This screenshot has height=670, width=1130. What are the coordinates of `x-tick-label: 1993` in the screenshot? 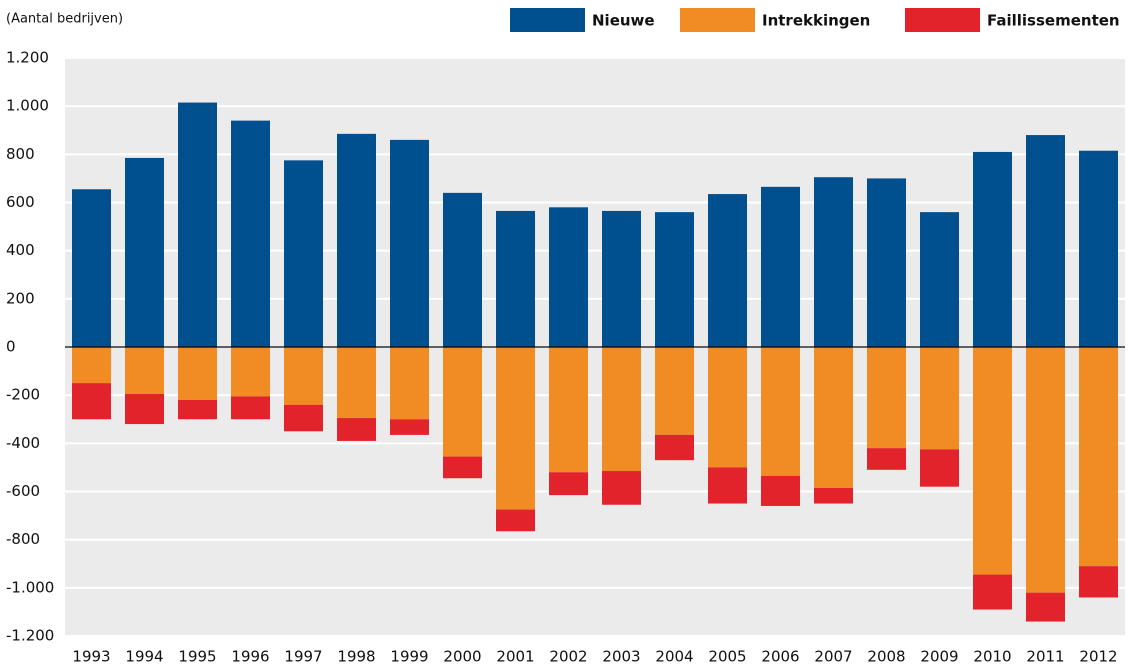 It's located at (91, 657).